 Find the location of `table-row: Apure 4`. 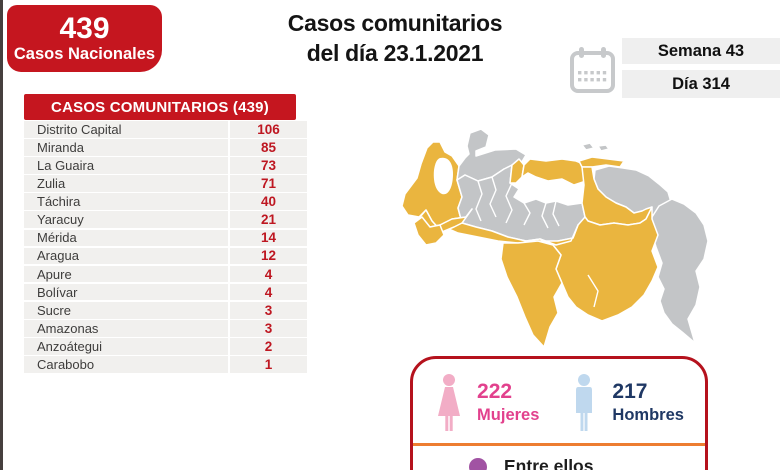

table-row: Apure 4 is located at coordinates (165, 274).